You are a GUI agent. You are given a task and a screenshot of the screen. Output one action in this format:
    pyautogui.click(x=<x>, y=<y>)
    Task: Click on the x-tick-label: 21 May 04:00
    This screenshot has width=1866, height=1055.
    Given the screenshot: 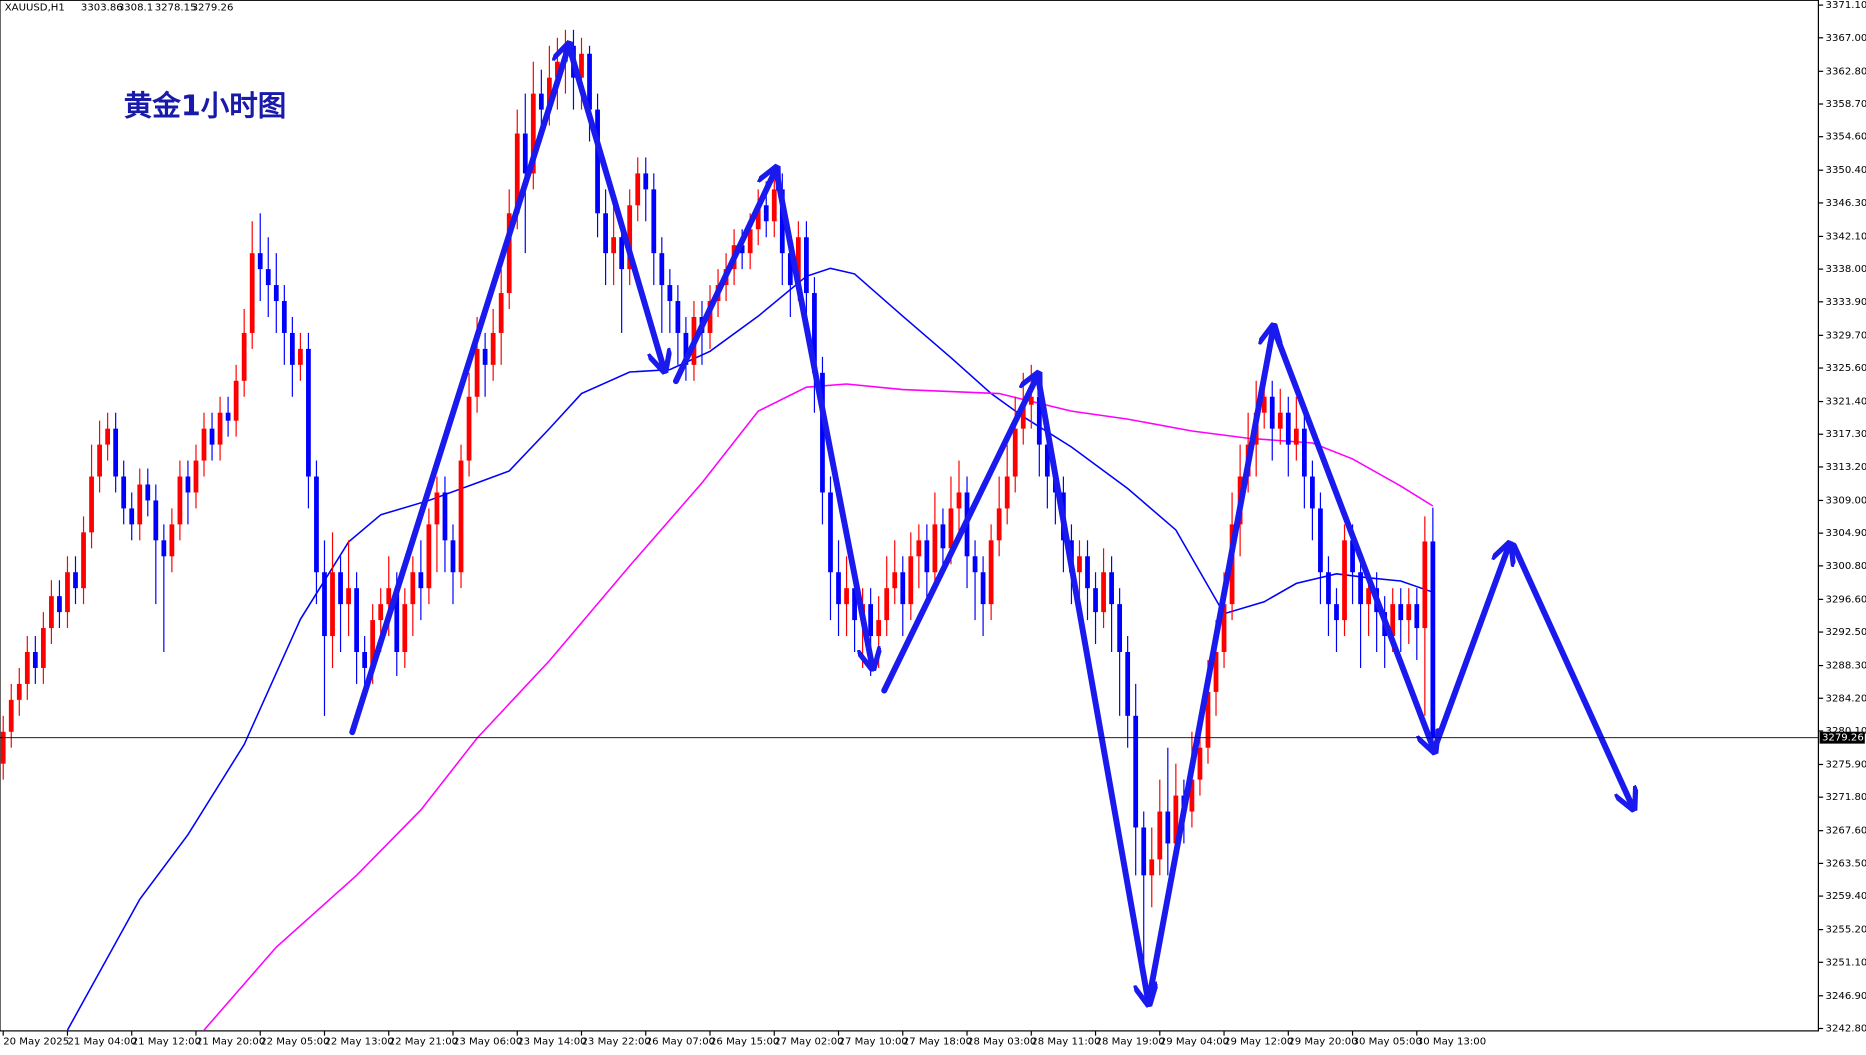 What is the action you would take?
    pyautogui.click(x=101, y=1042)
    